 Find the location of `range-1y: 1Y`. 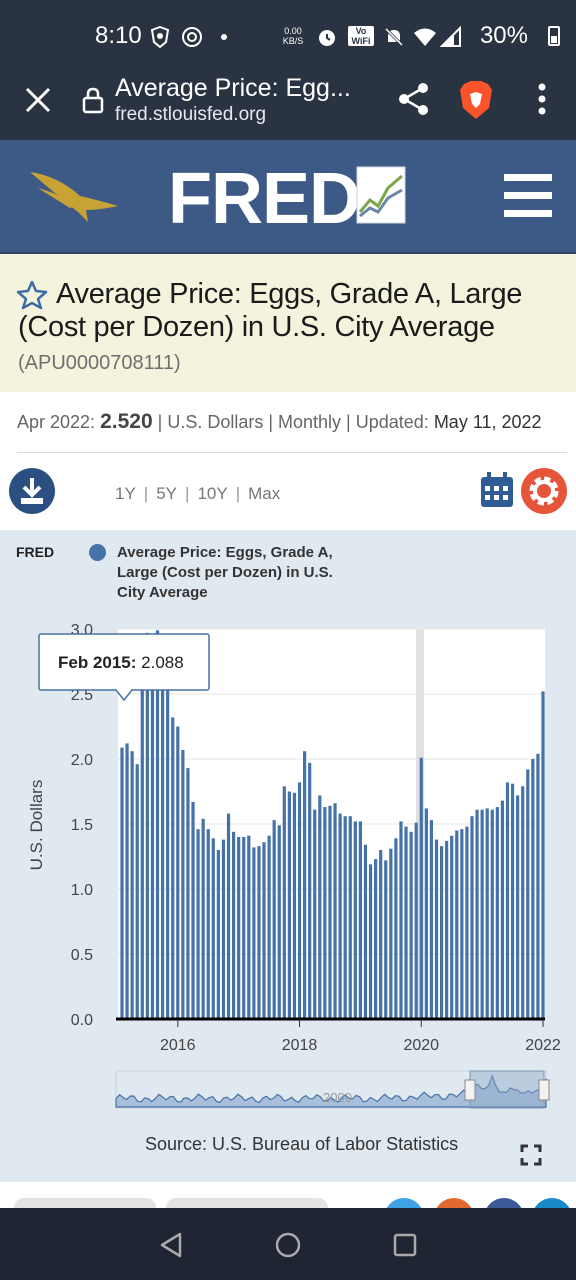

range-1y: 1Y is located at coordinates (125, 493).